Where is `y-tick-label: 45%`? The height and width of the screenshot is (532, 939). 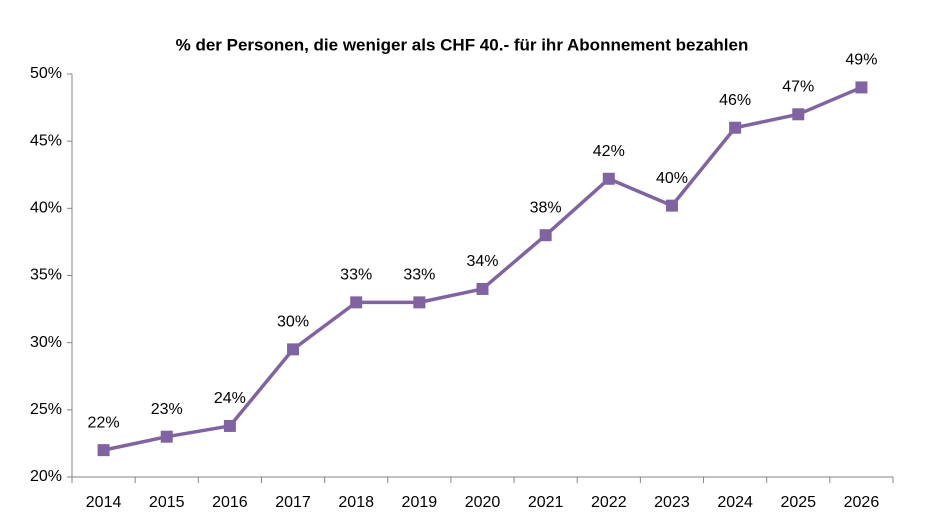 y-tick-label: 45% is located at coordinates (46, 140).